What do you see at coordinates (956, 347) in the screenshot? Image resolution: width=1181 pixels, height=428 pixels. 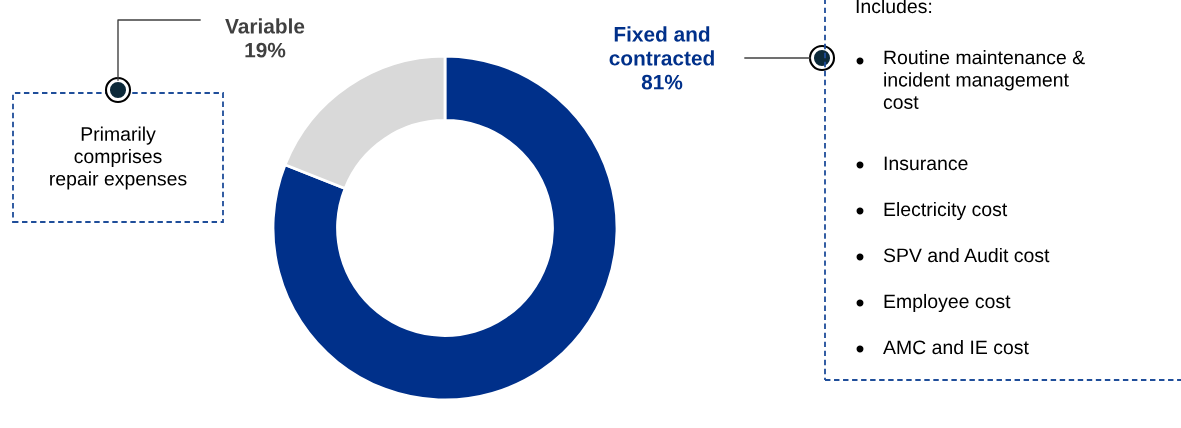 I see `text: AMC and IE cost` at bounding box center [956, 347].